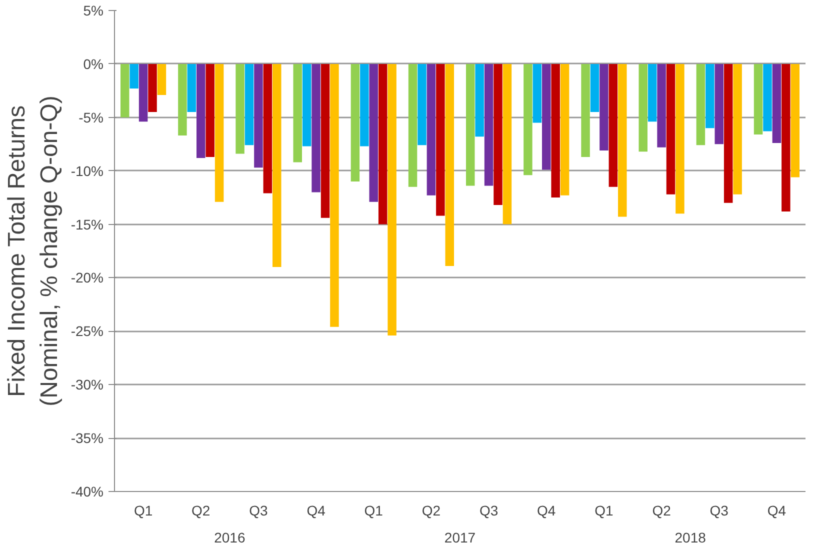 Image resolution: width=819 pixels, height=551 pixels. What do you see at coordinates (87, 492) in the screenshot?
I see `y-tick-label: -40%` at bounding box center [87, 492].